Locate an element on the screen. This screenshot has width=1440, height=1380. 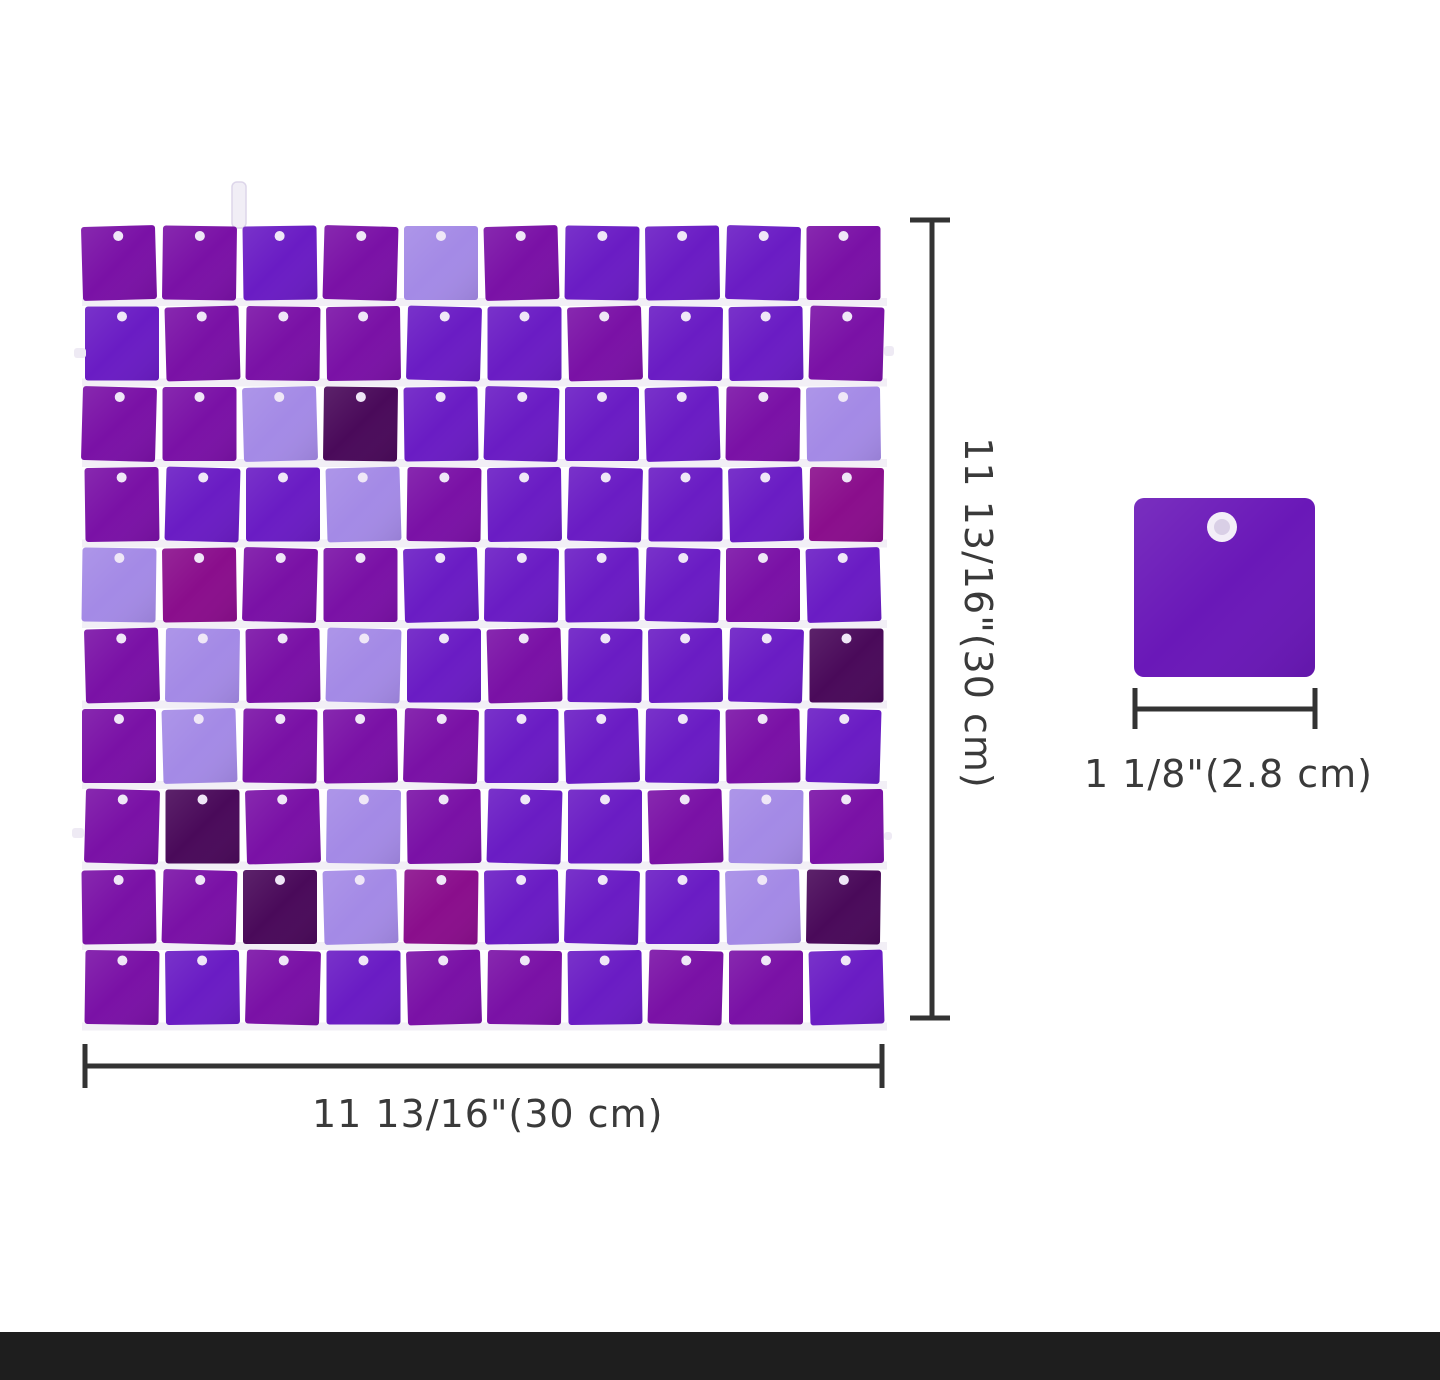
single-sequin is located at coordinates (1224, 587).